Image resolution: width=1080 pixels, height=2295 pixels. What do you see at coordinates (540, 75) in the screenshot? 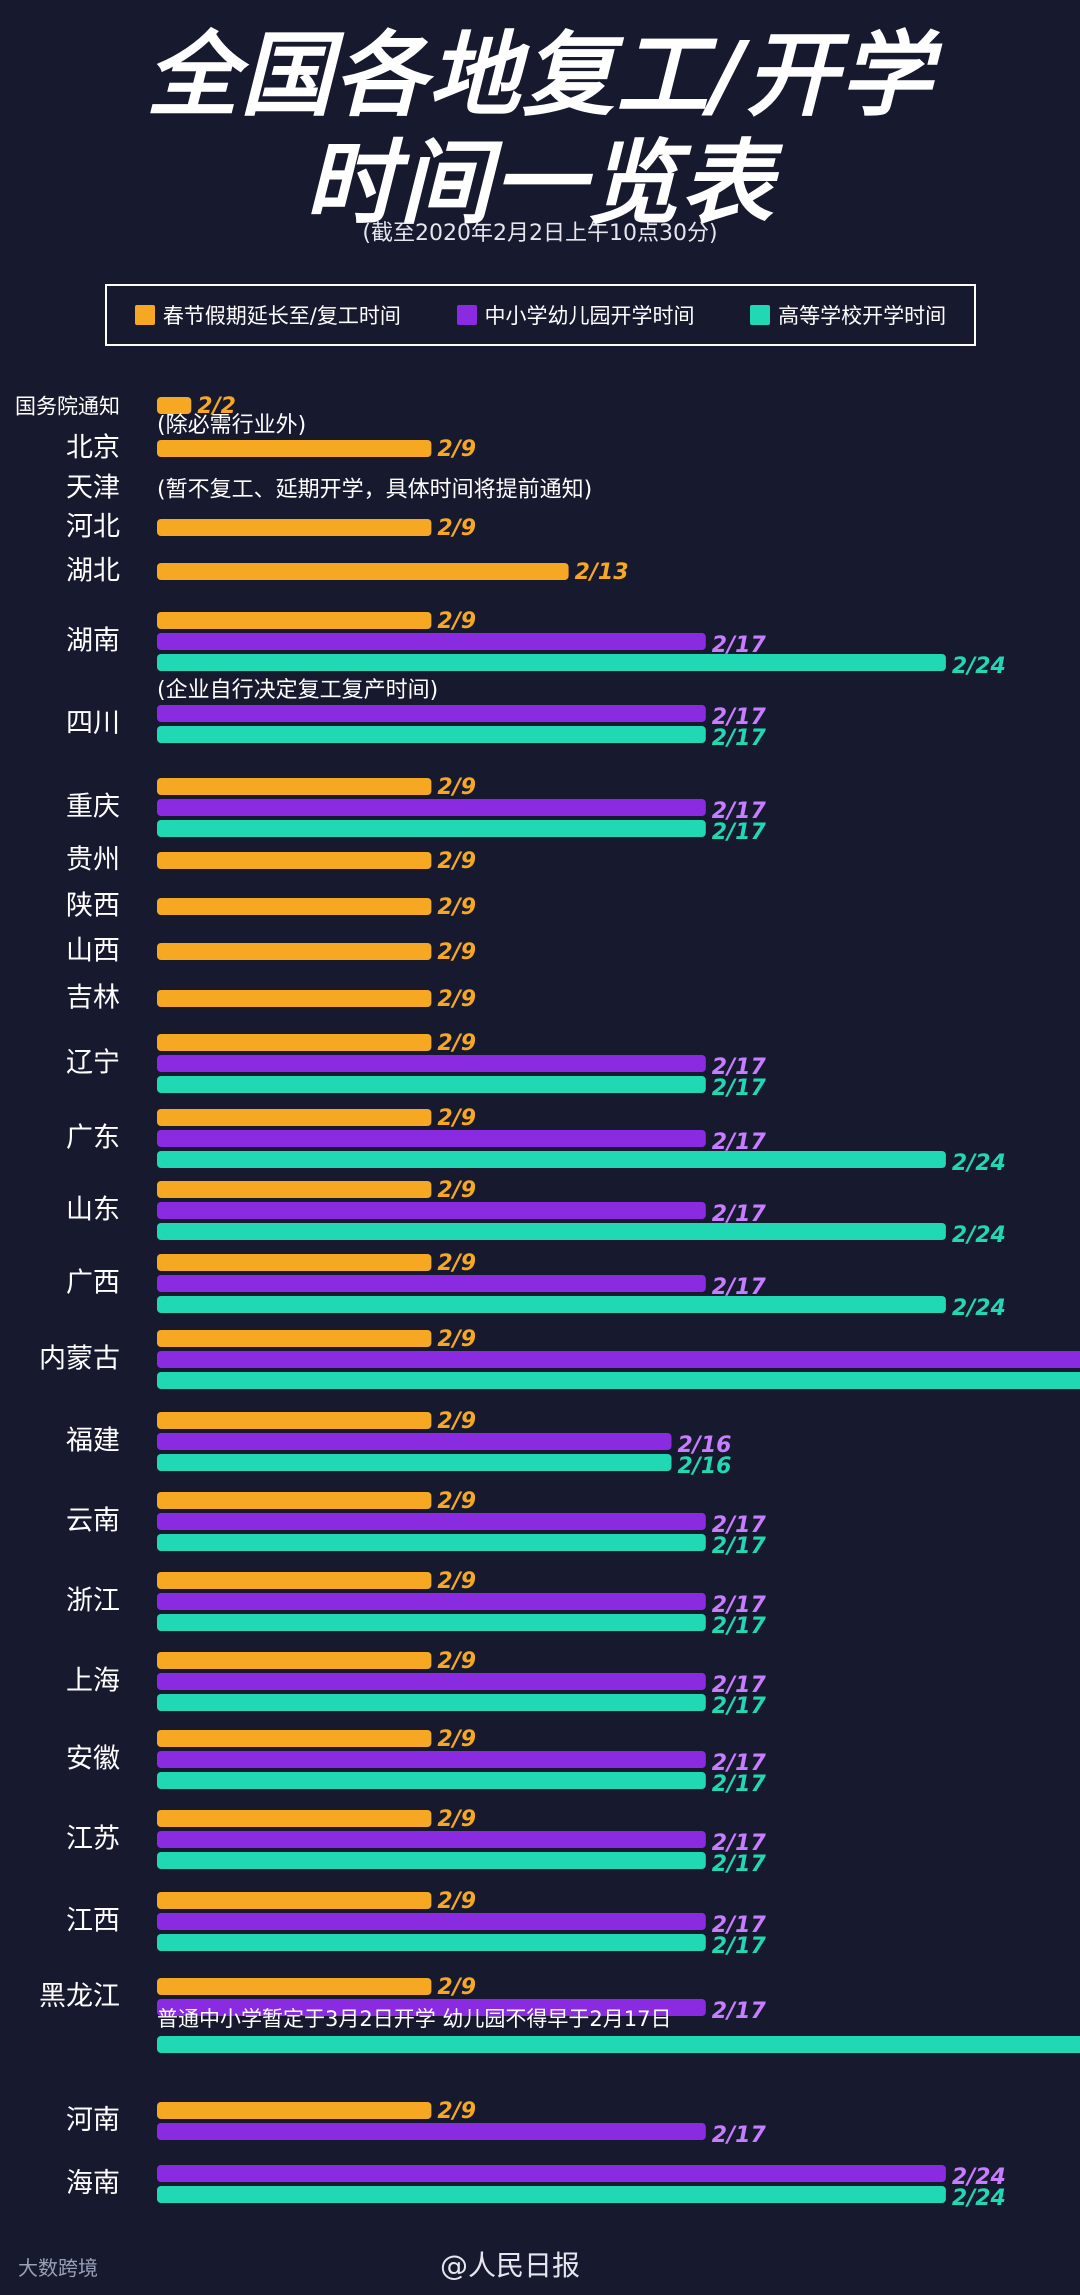
I see `title-line-1: 全国各地复工/开学` at bounding box center [540, 75].